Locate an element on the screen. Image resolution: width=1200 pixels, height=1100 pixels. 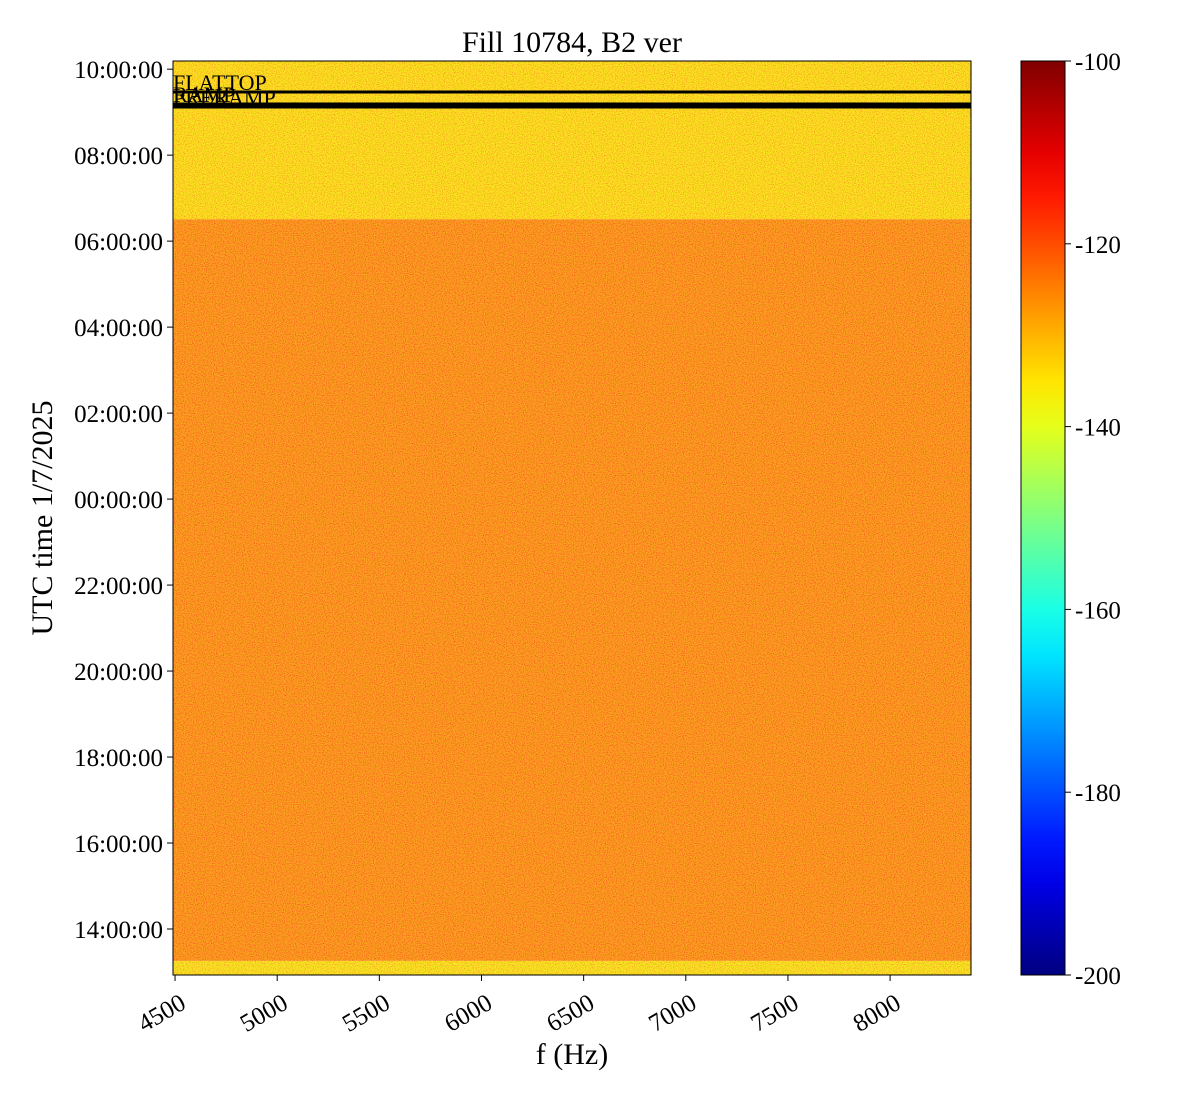
y-tick-label: 18:00:00 is located at coordinates (118, 758).